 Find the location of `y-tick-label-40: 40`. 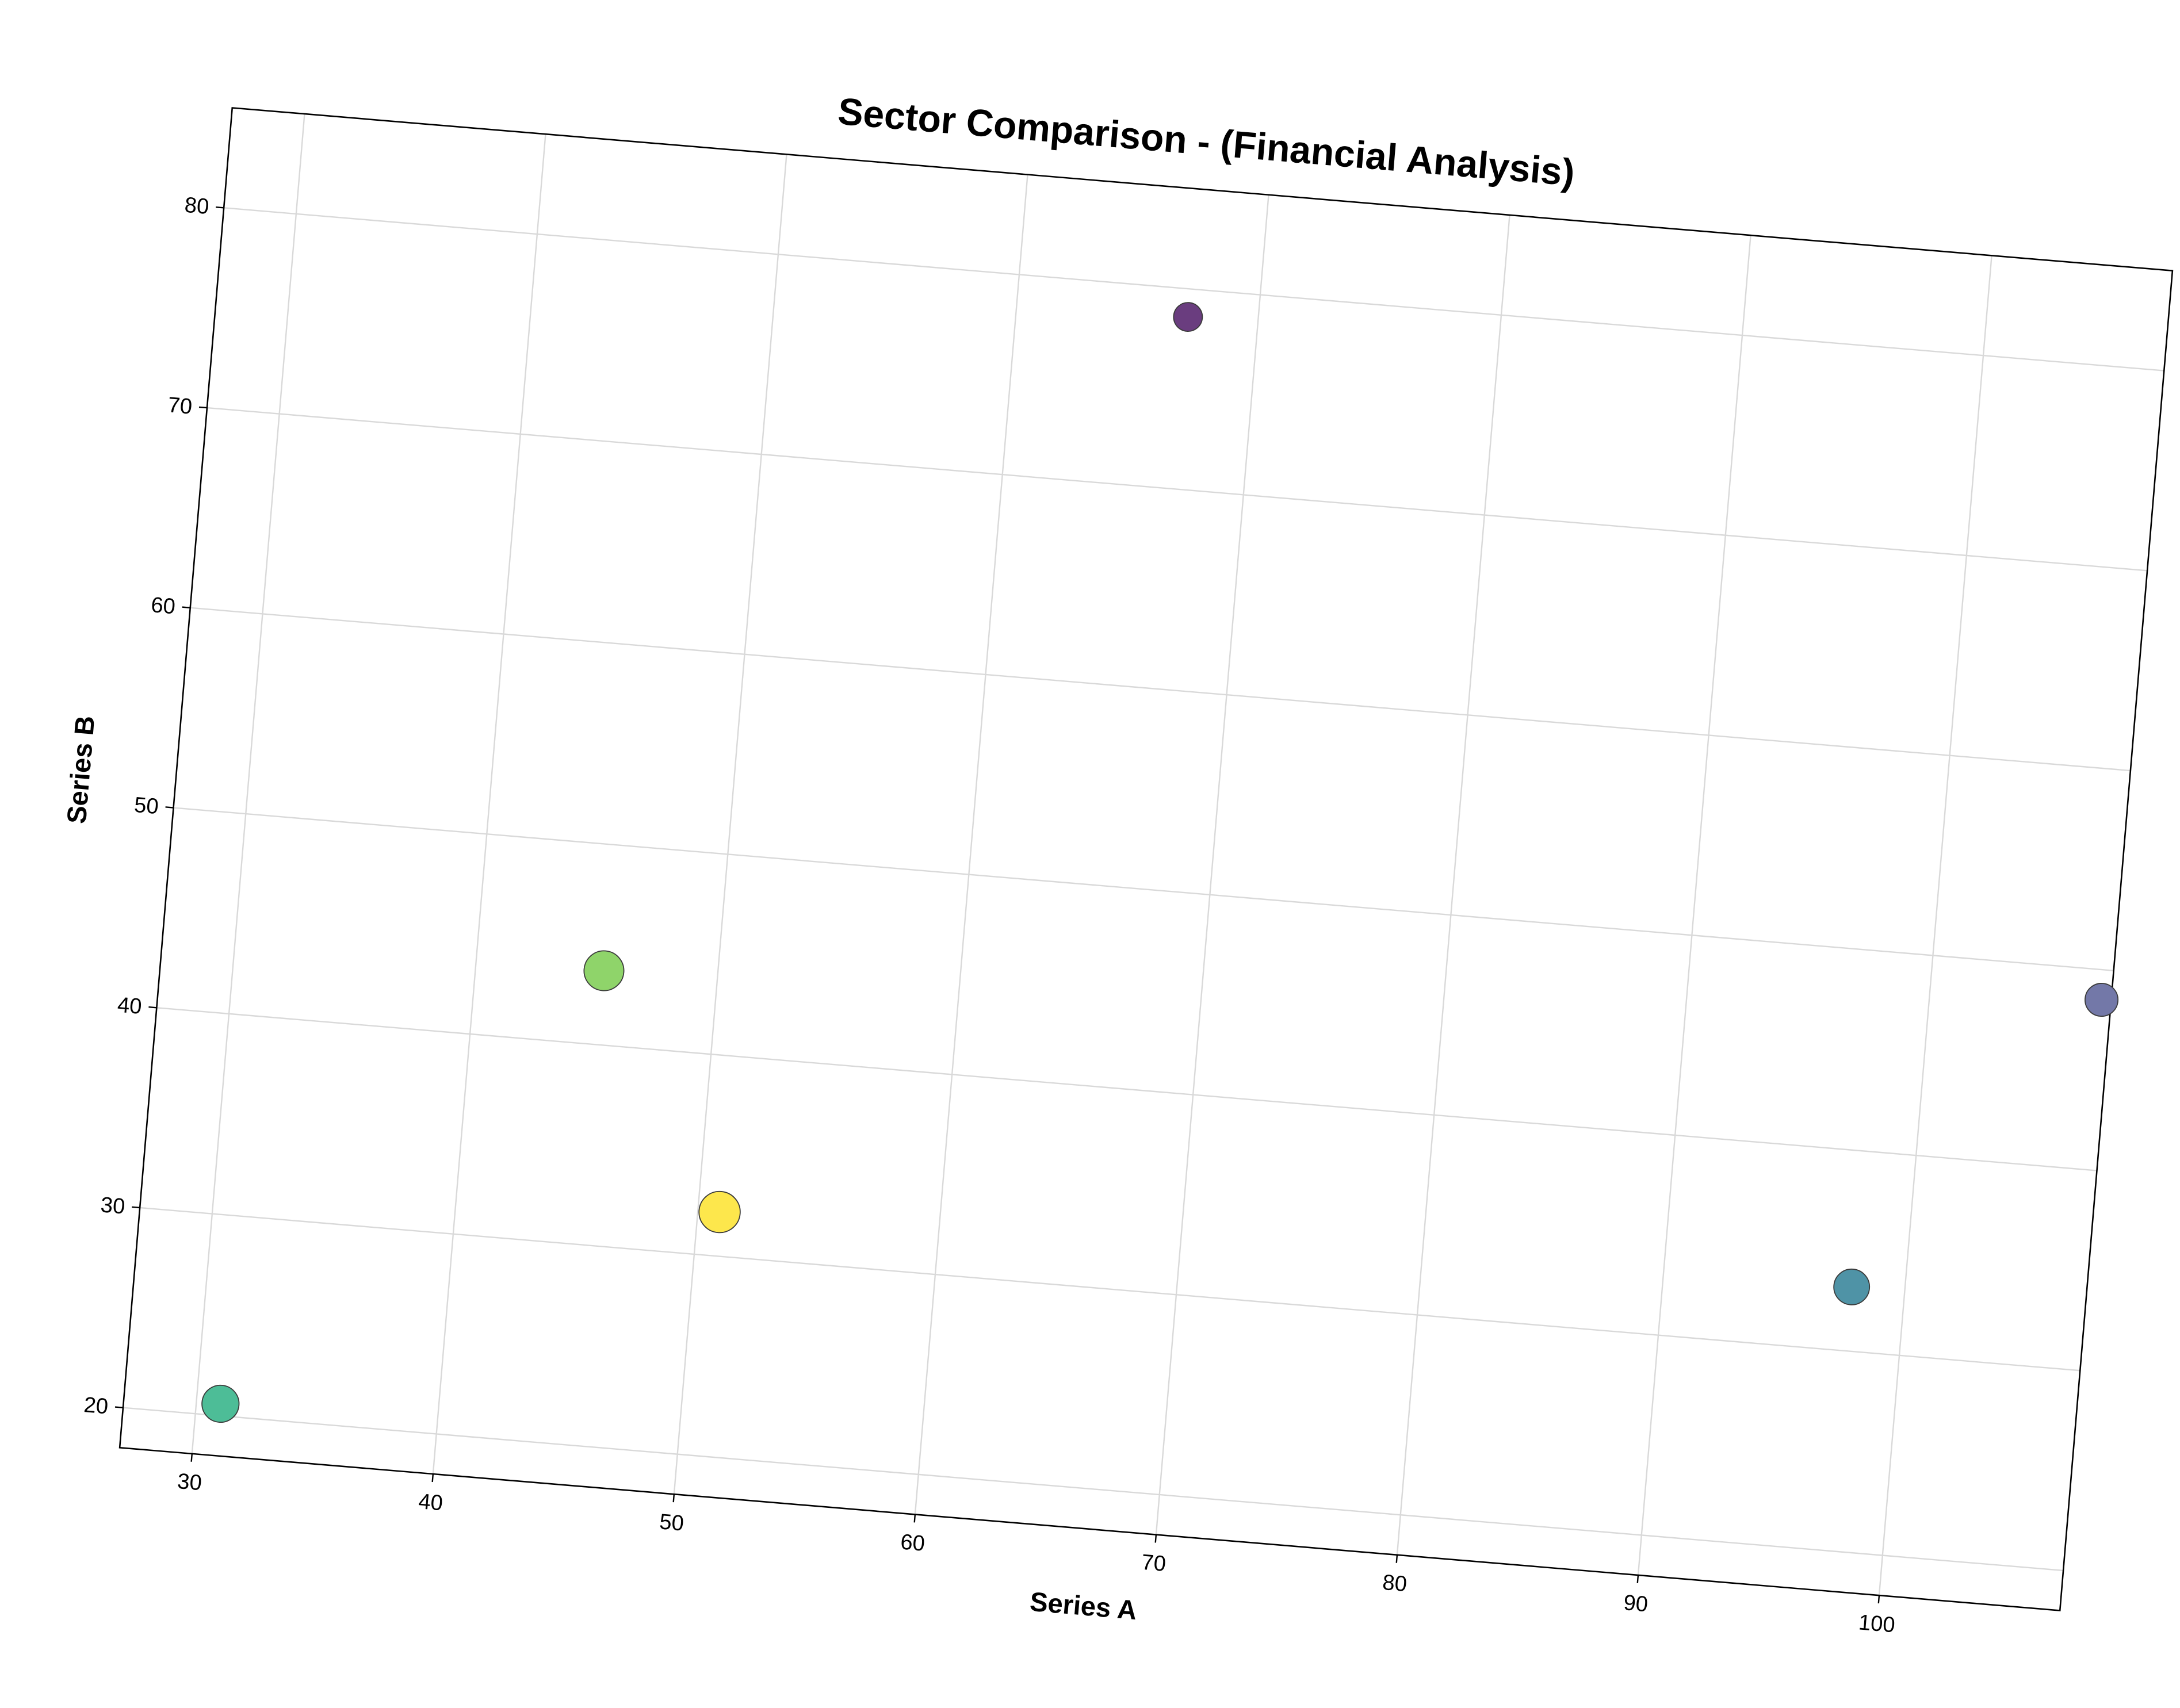

y-tick-label-40: 40 is located at coordinates (129, 1006).